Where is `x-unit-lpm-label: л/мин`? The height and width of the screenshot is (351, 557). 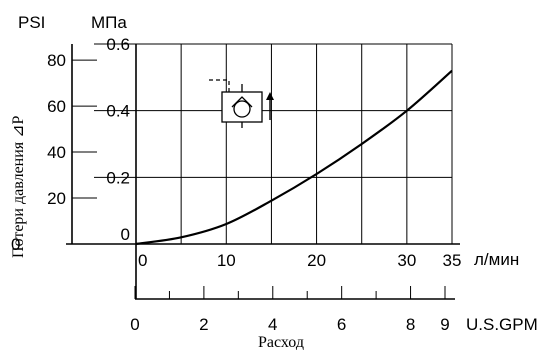
x-unit-lpm-label: л/мин is located at coordinates (496, 259).